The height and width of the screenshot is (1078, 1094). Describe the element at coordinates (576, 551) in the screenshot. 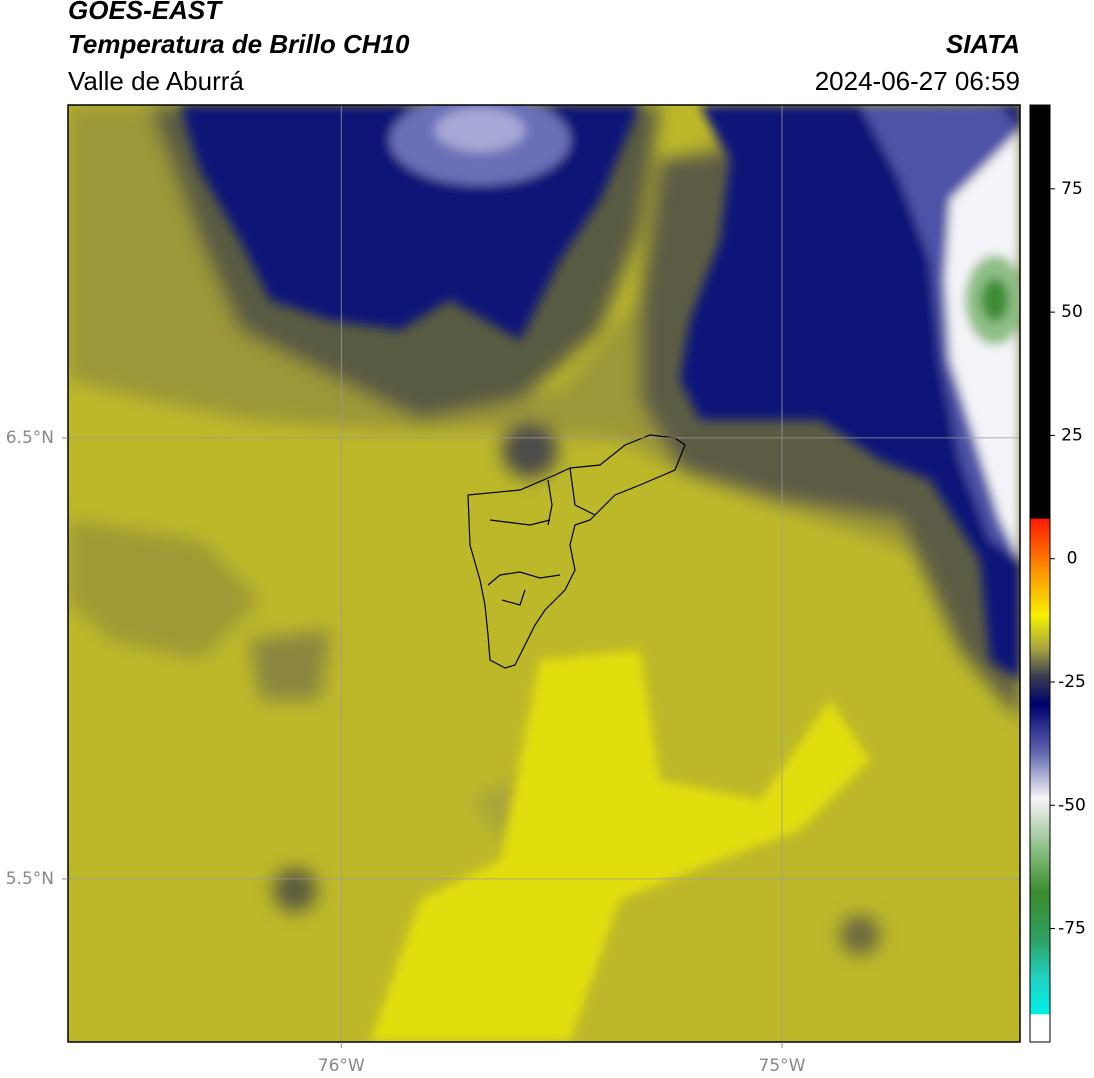

I see `municipal-boundaries` at that location.